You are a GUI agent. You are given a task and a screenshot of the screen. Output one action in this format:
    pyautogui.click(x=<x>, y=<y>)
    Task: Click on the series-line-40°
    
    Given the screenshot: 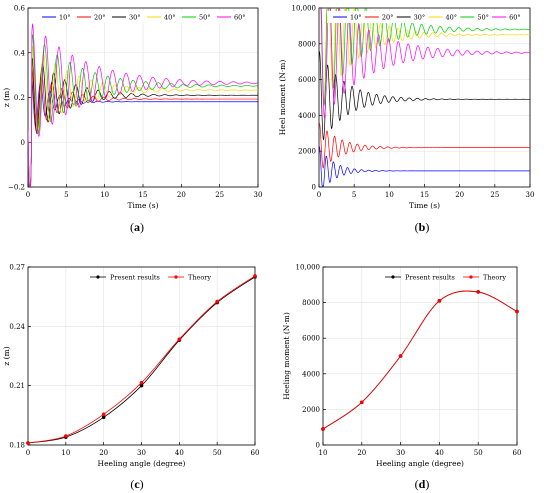 What is the action you would take?
    pyautogui.click(x=143, y=116)
    